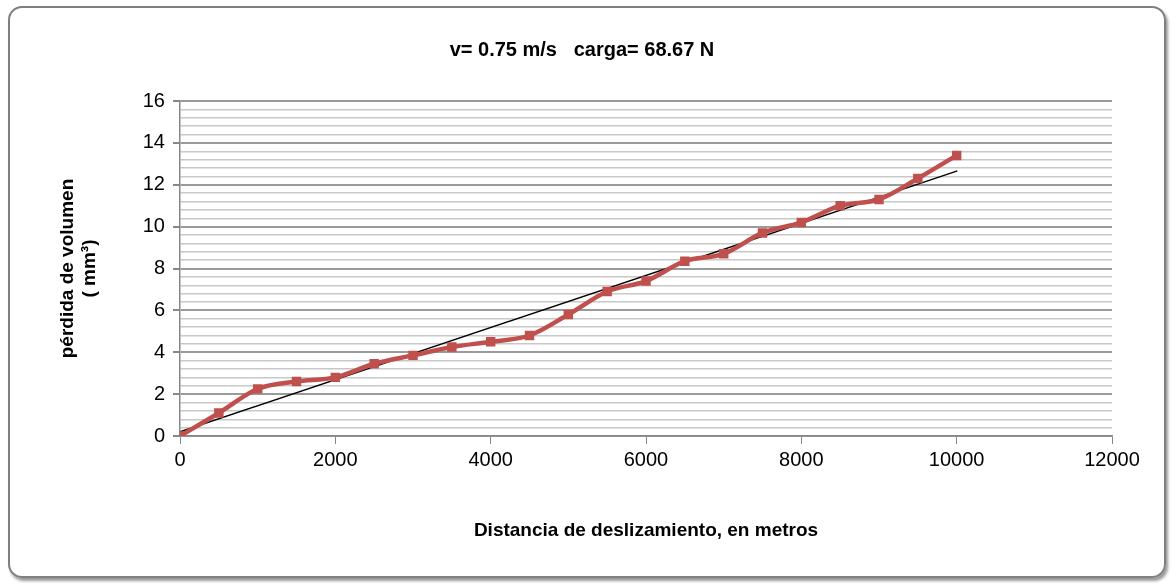 The image size is (1176, 584). What do you see at coordinates (801, 458) in the screenshot?
I see `x-tick-label: 8000` at bounding box center [801, 458].